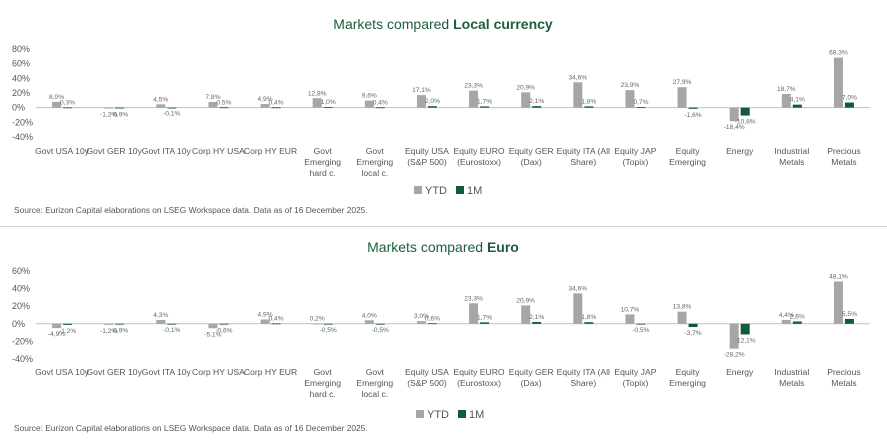 The image size is (887, 442). I want to click on data-label-1m: 4,1%, so click(797, 100).